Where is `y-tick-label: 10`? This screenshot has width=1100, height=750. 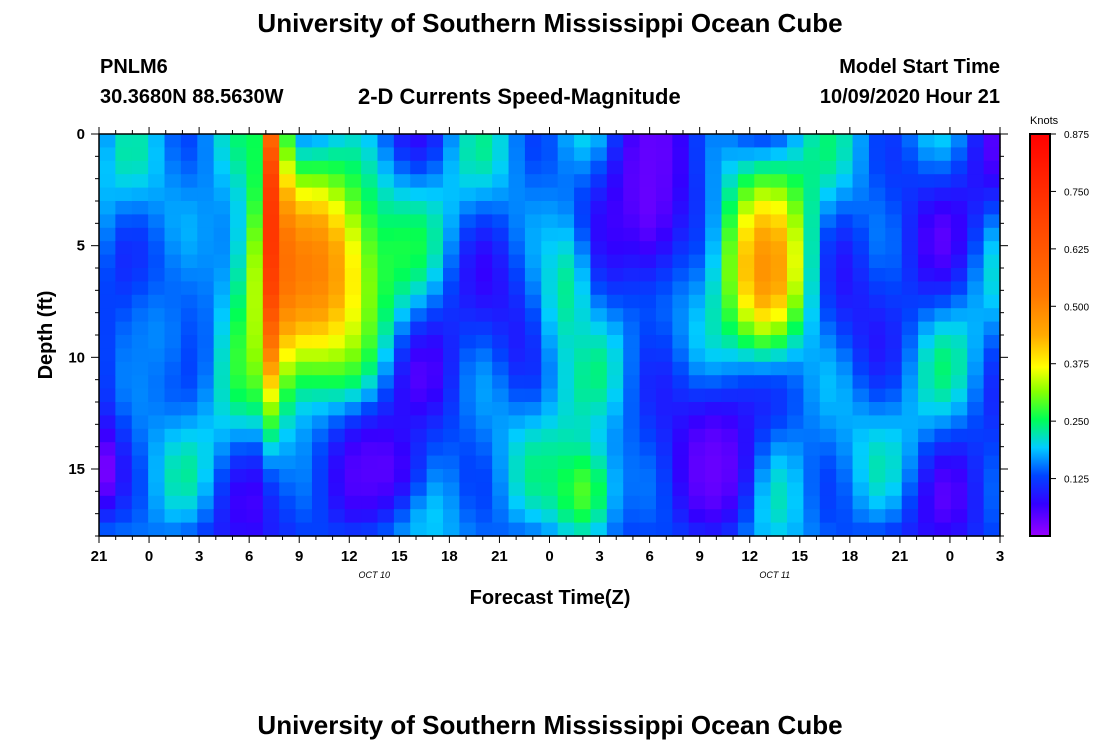 y-tick-label: 10 is located at coordinates (76, 357).